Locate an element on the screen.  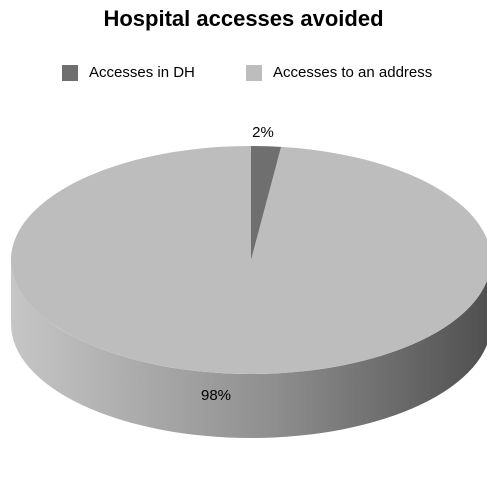
legend-label-accesses-to-an-address: Accesses to an address is located at coordinates (353, 72).